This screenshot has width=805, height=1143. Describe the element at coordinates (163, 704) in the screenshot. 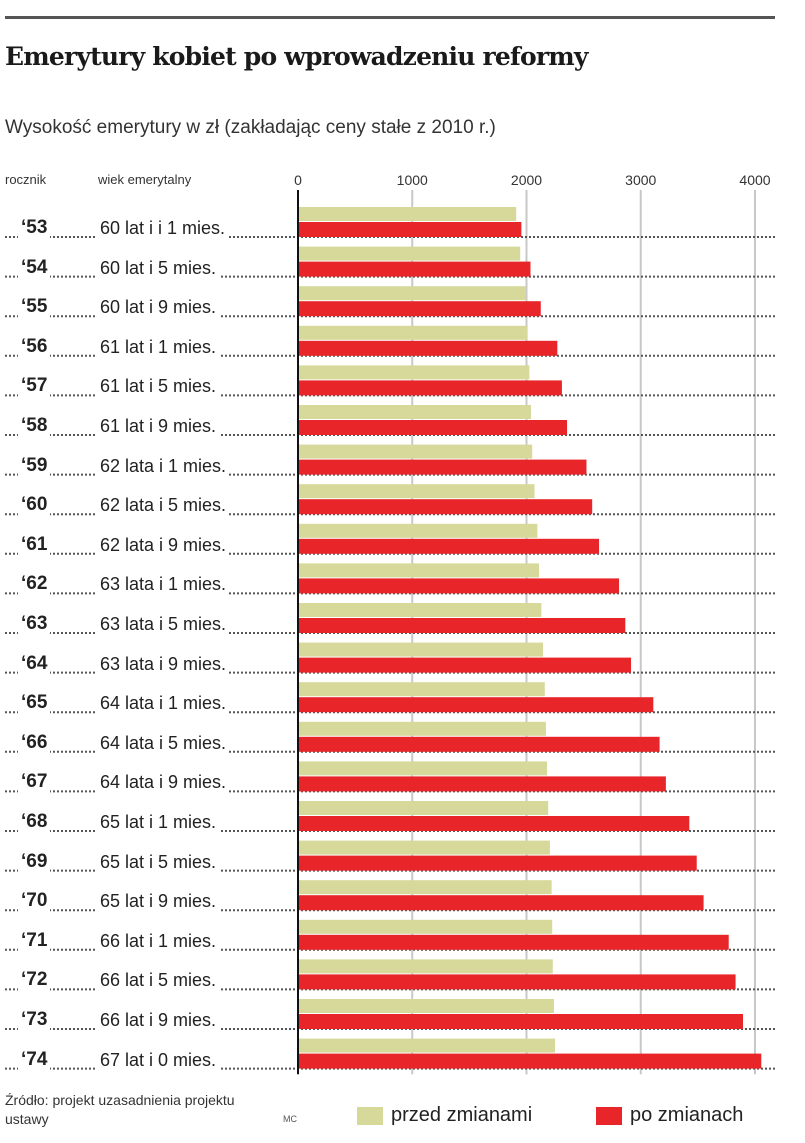

I see `age-label: 64 lata i 1 mies.` at that location.